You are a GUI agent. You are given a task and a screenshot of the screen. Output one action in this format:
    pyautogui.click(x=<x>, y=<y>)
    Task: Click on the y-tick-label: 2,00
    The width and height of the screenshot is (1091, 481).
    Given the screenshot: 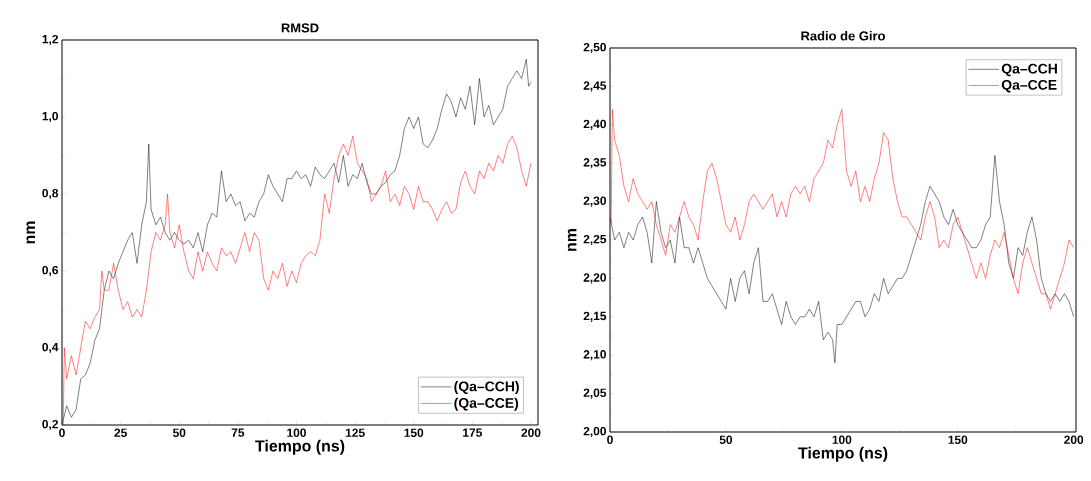 What is the action you would take?
    pyautogui.click(x=594, y=432)
    